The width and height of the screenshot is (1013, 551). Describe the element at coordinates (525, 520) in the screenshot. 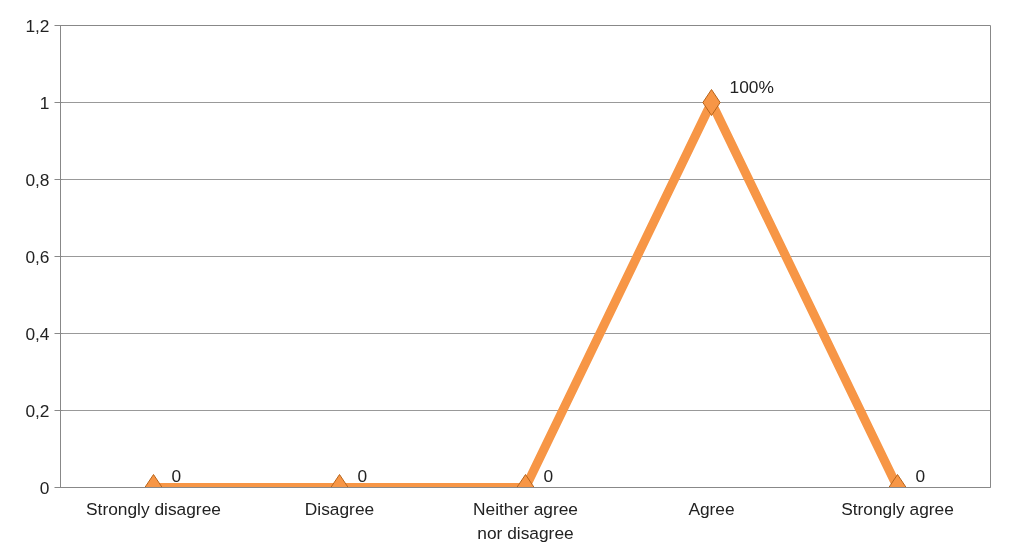

I see `x-tick-label: Neither agree nor disagree` at that location.